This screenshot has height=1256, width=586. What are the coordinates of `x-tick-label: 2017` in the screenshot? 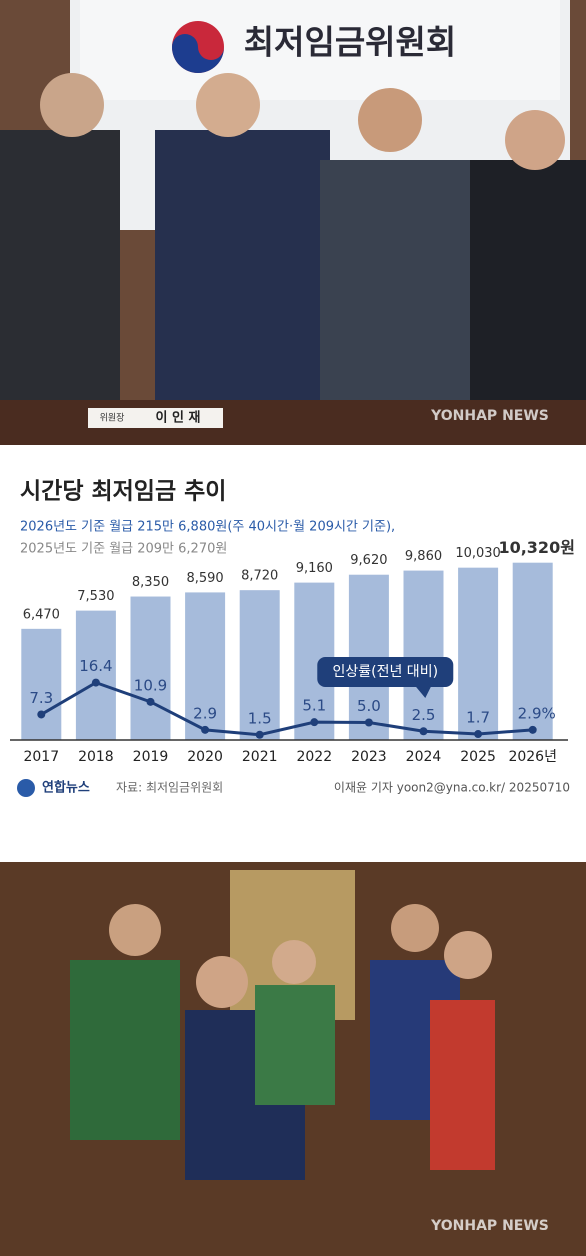 It's located at (41, 757).